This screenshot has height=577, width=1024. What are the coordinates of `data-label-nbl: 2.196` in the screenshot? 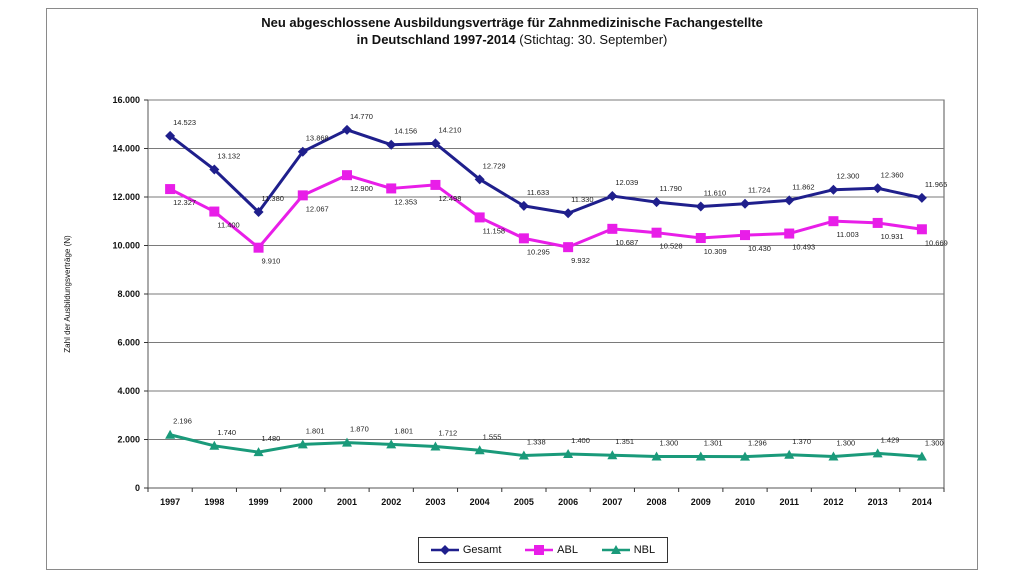 It's located at (182, 421).